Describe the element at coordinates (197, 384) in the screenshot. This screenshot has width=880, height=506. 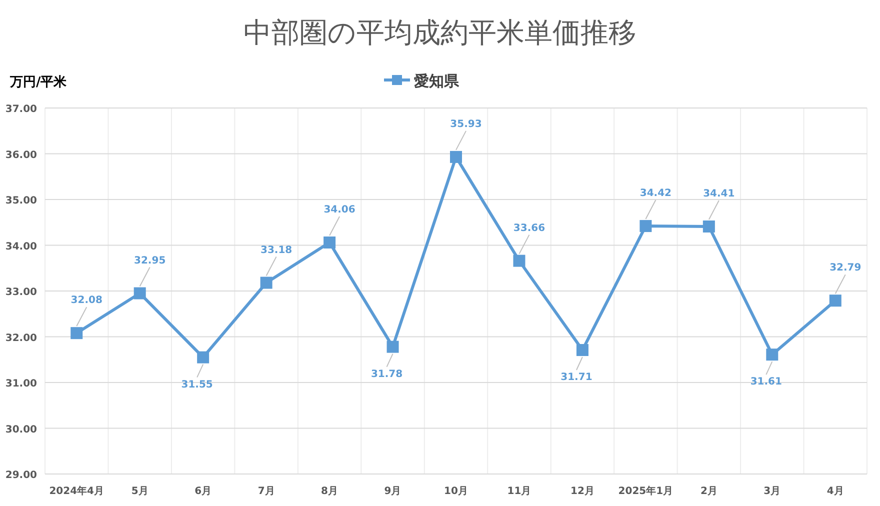
I see `data-label: 31.55` at that location.